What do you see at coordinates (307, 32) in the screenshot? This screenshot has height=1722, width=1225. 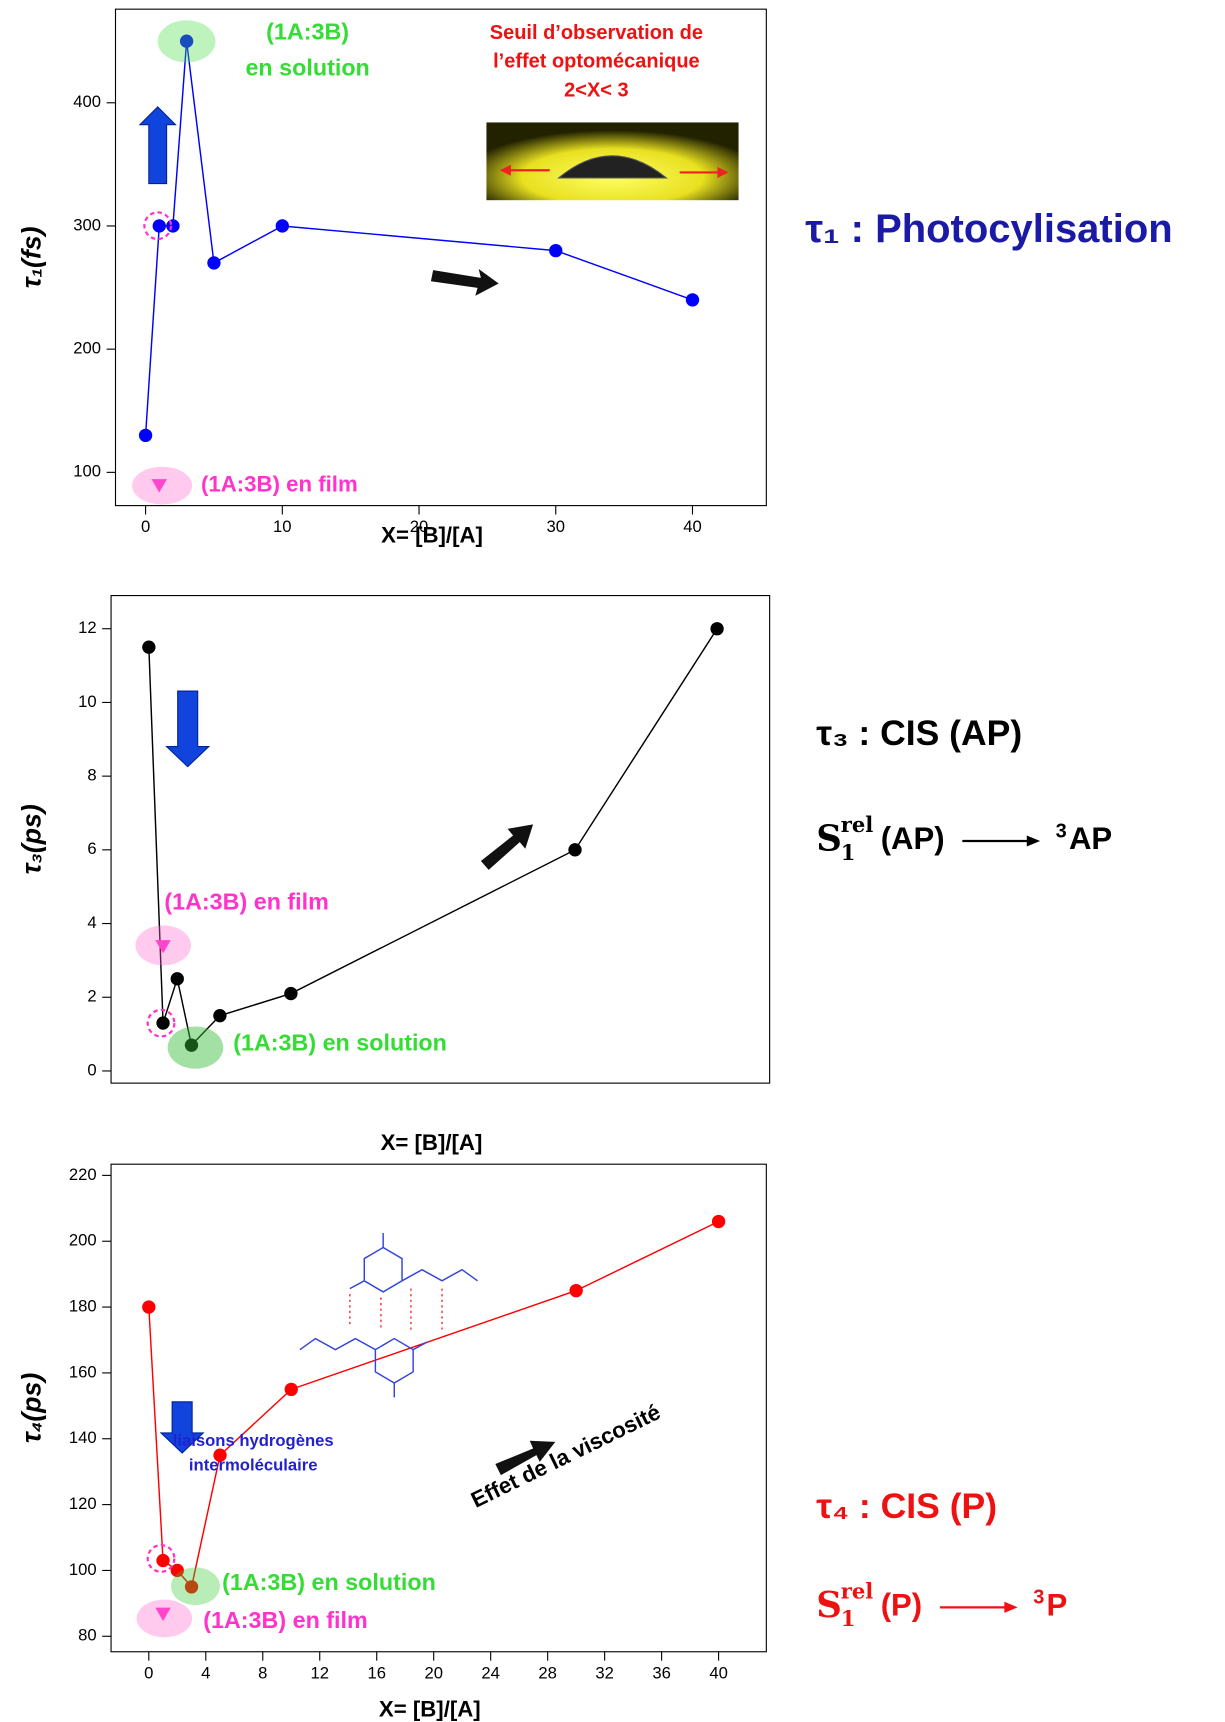 I see `annotation: (1A:3B)` at bounding box center [307, 32].